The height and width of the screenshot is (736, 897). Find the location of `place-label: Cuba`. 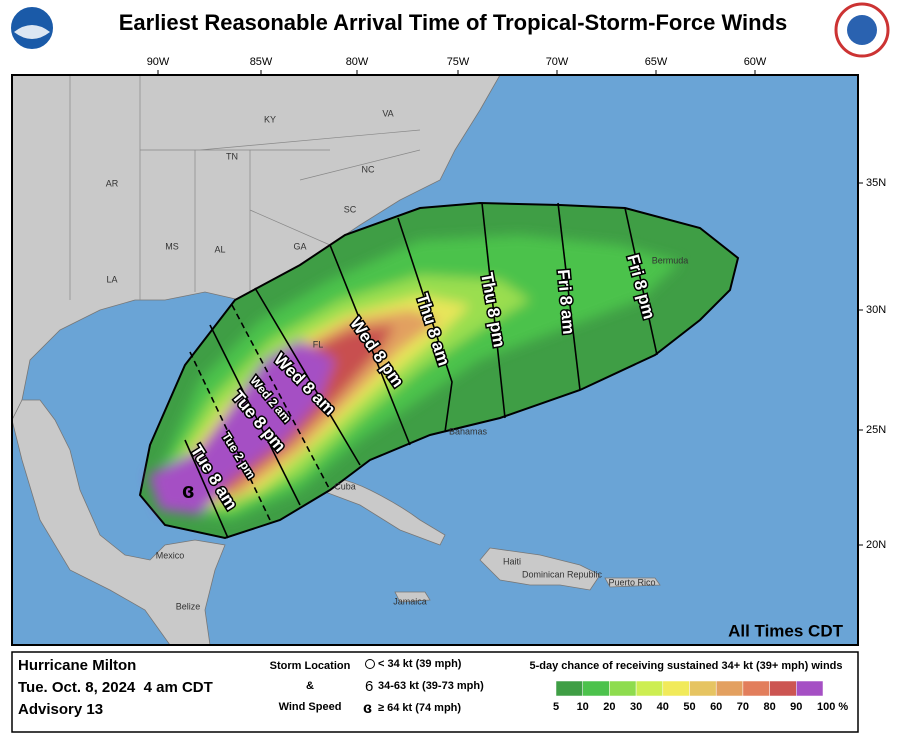

place-label: Cuba is located at coordinates (345, 486).